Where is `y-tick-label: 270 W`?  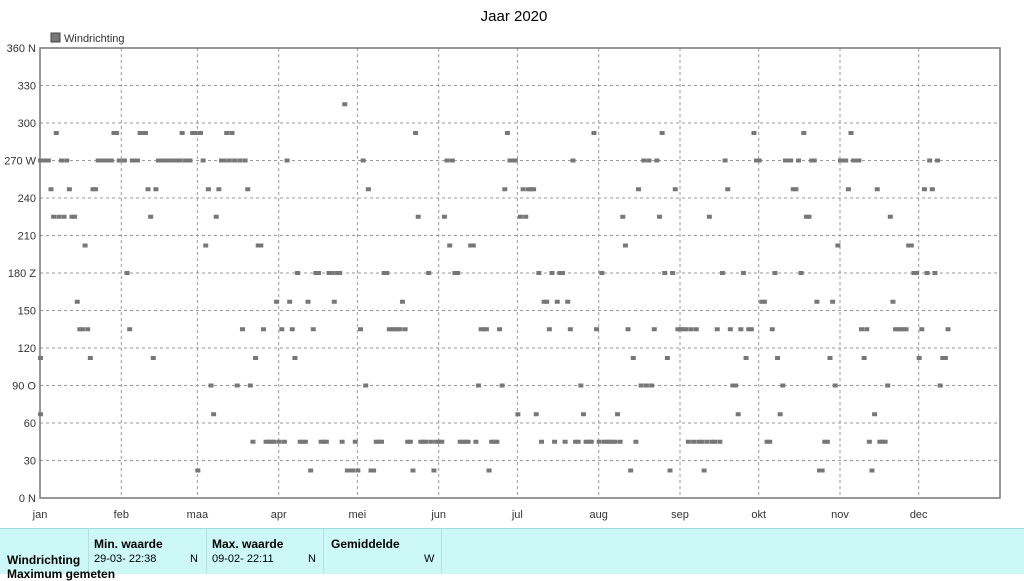
y-tick-label: 270 W is located at coordinates (20, 162).